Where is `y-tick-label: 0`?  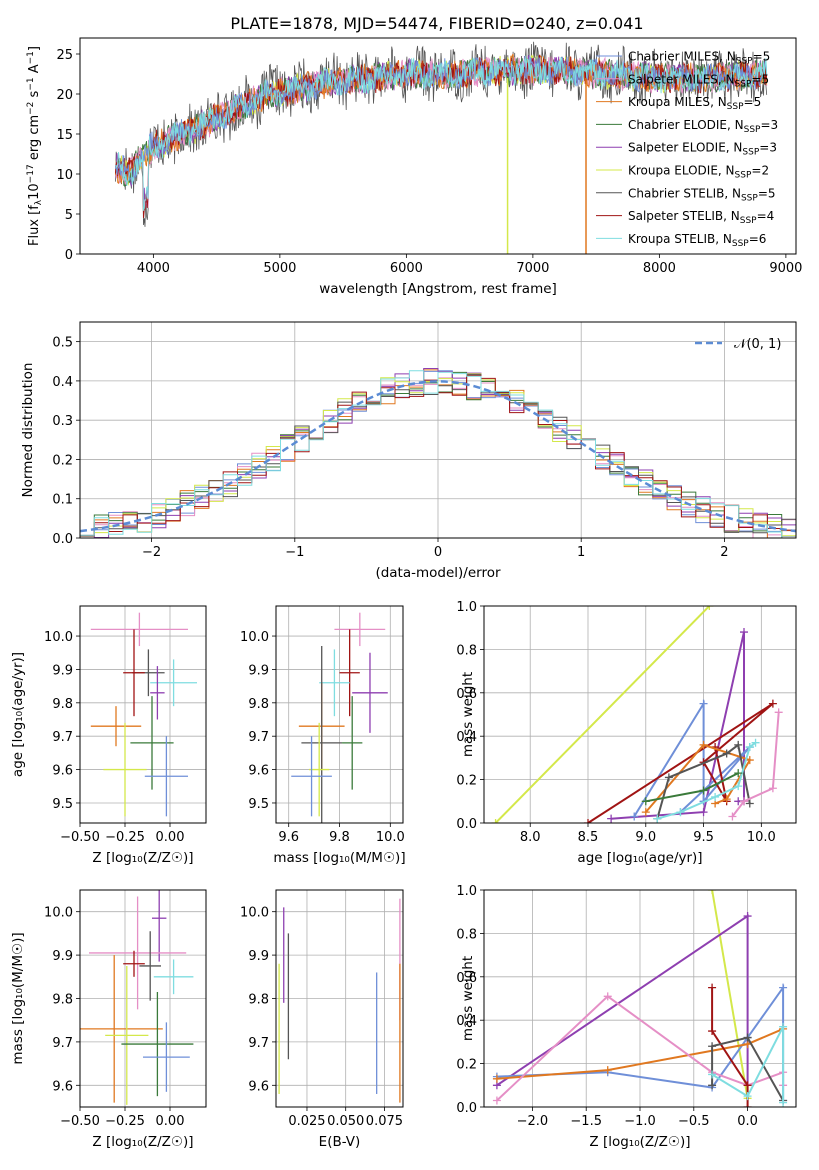 y-tick-label: 0 is located at coordinates (69, 255).